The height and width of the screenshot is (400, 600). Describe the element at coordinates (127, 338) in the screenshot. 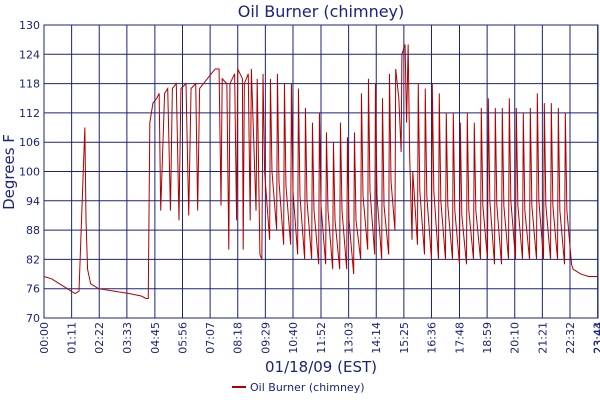

I see `x-tick-label: 03:33` at that location.